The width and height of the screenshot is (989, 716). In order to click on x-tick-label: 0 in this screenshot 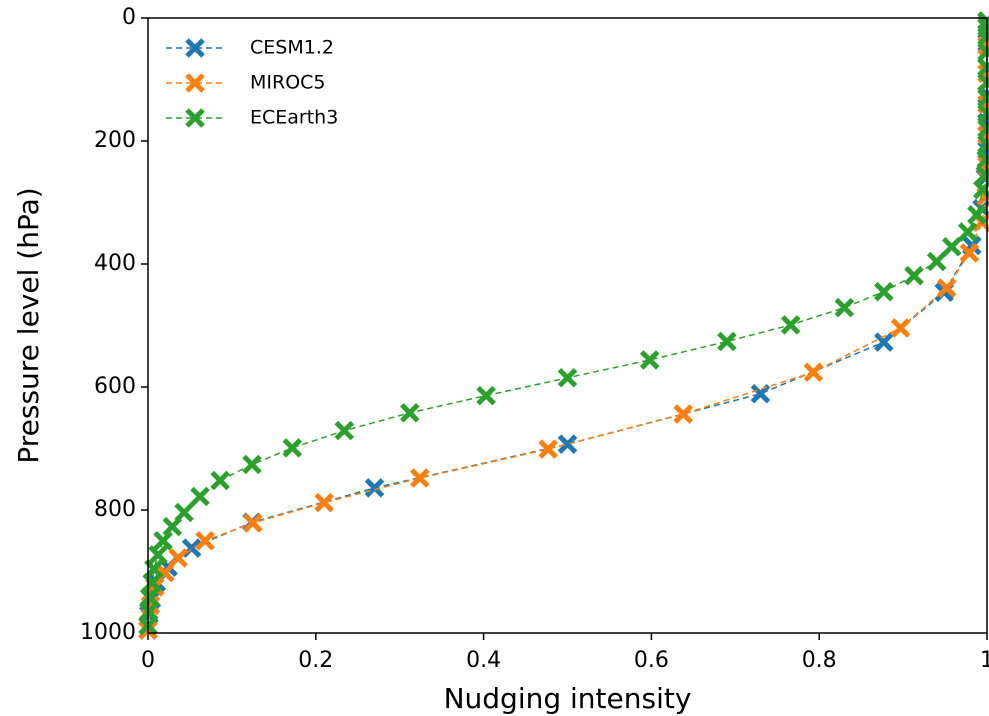, I will do `click(148, 660)`.